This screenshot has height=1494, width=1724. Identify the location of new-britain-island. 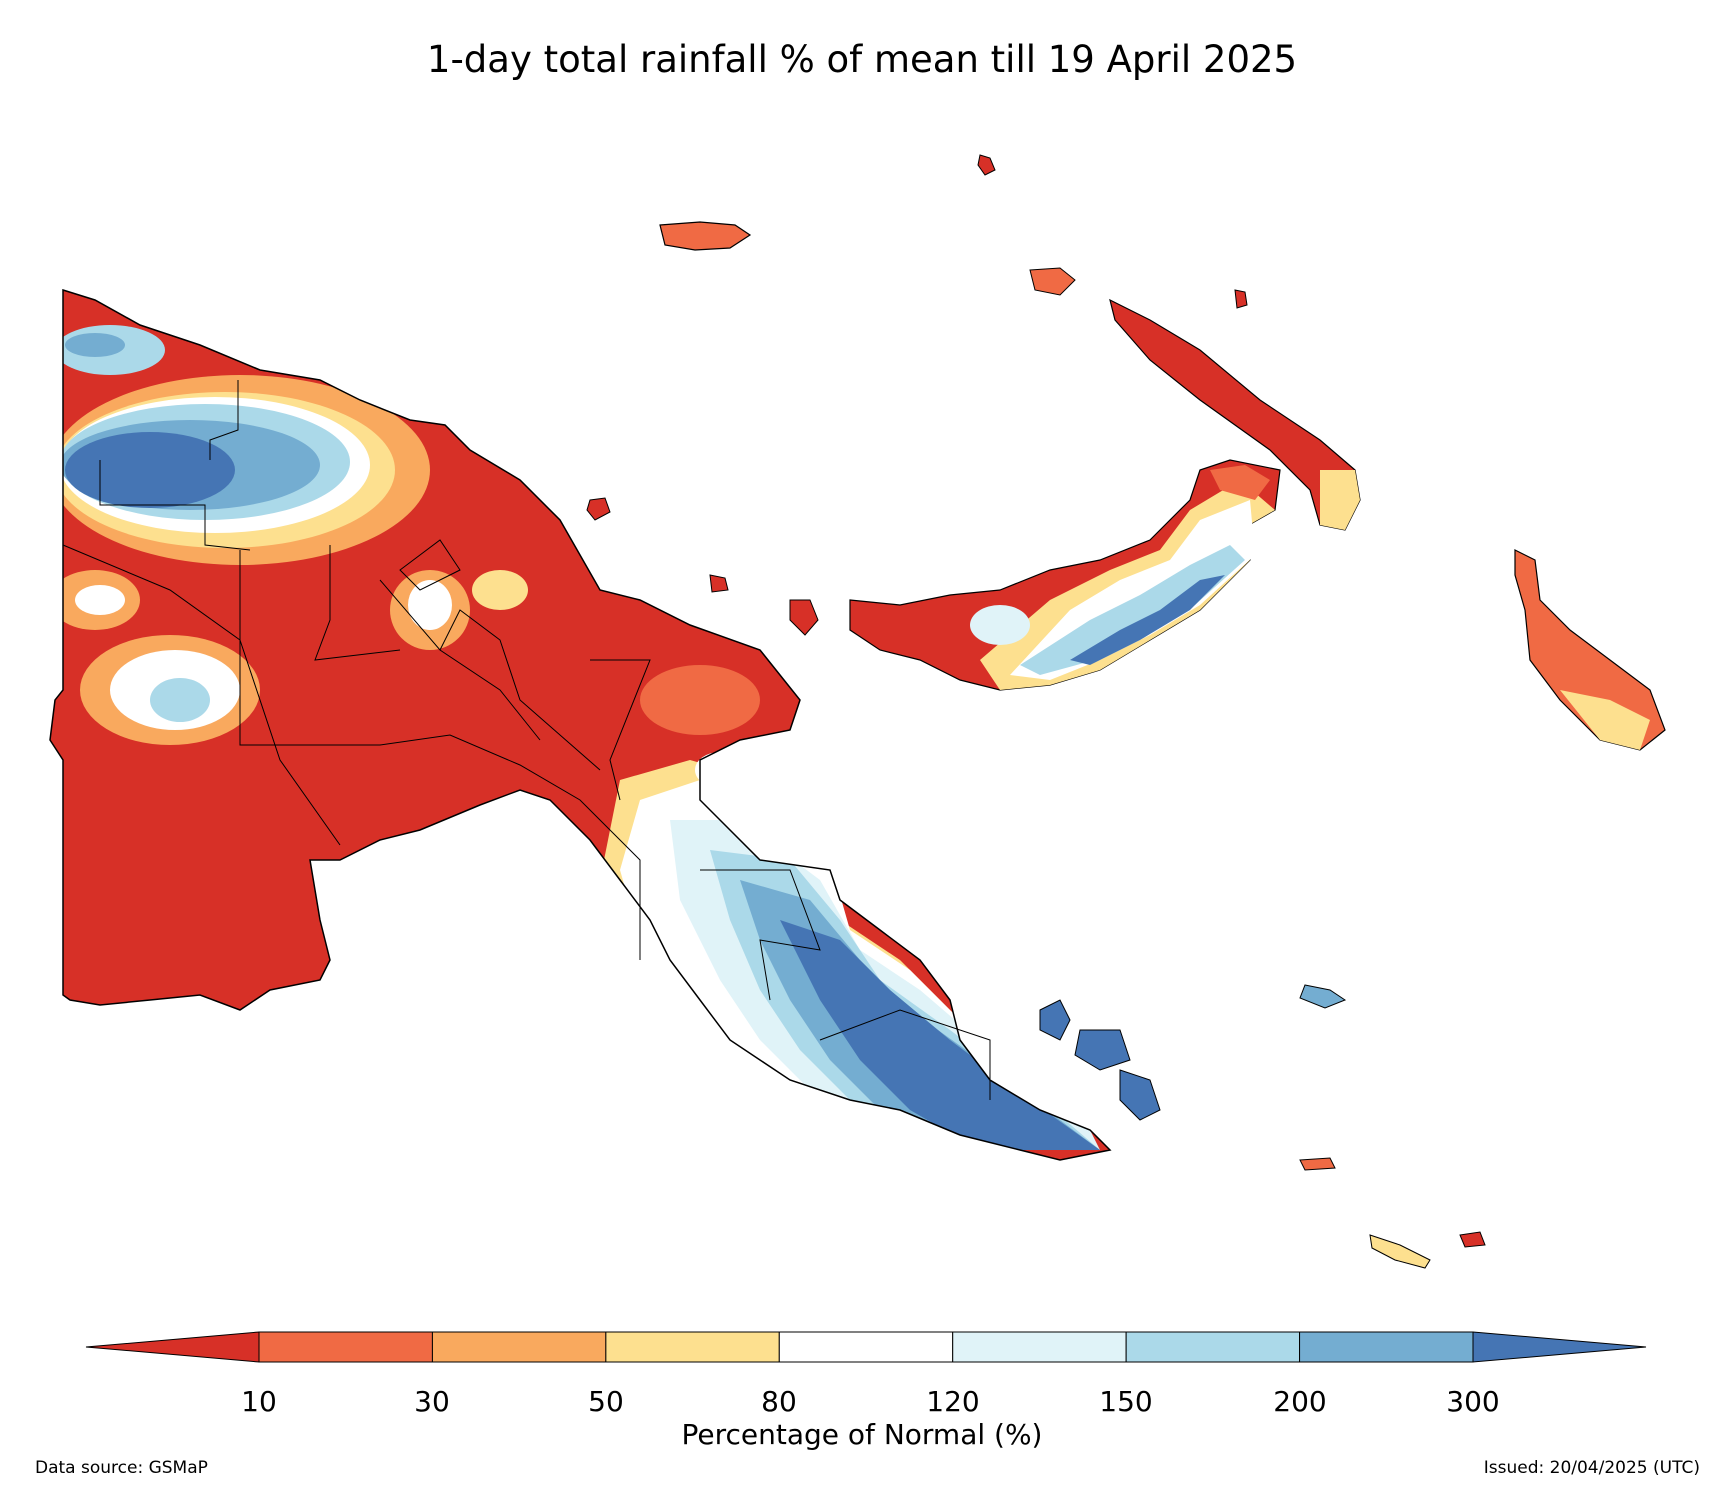
(1065, 575).